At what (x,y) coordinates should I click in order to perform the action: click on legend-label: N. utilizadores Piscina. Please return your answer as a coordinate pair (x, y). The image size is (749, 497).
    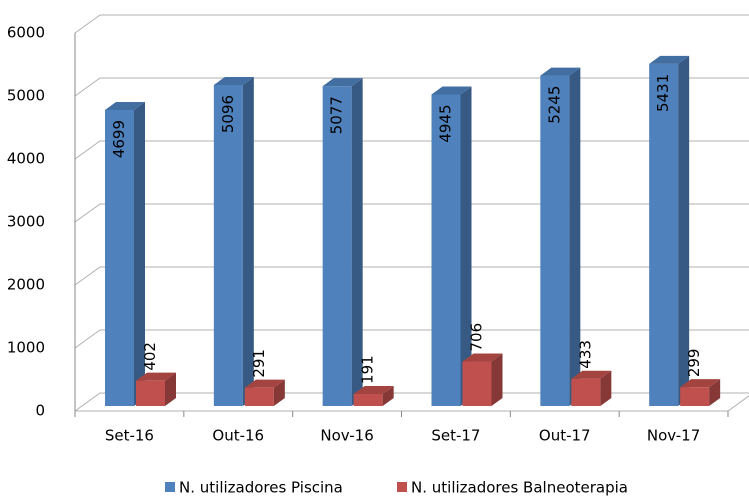
    Looking at the image, I should click on (261, 488).